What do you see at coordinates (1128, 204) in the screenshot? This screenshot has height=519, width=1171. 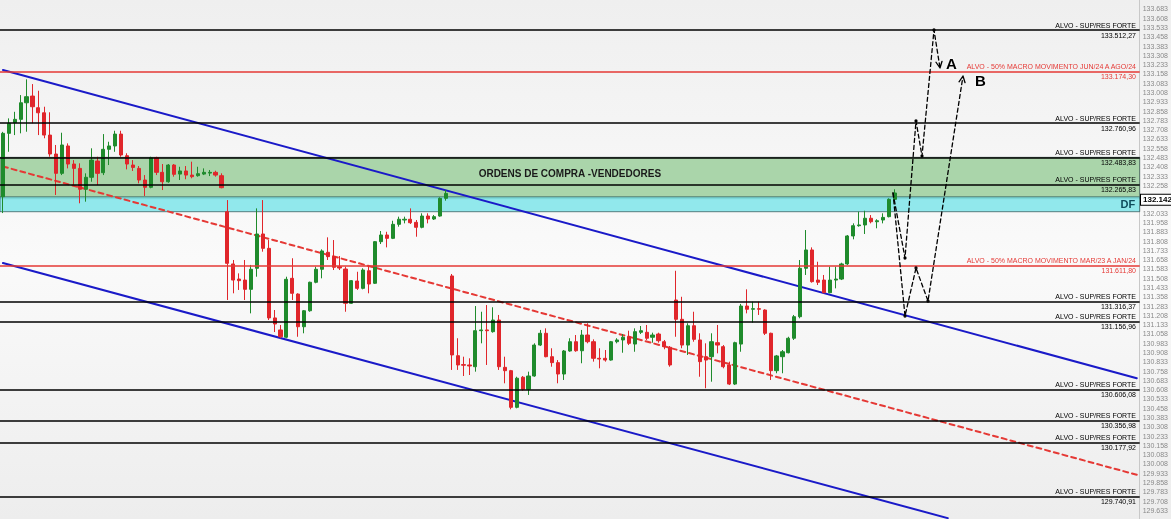 I see `band-label: DF` at bounding box center [1128, 204].